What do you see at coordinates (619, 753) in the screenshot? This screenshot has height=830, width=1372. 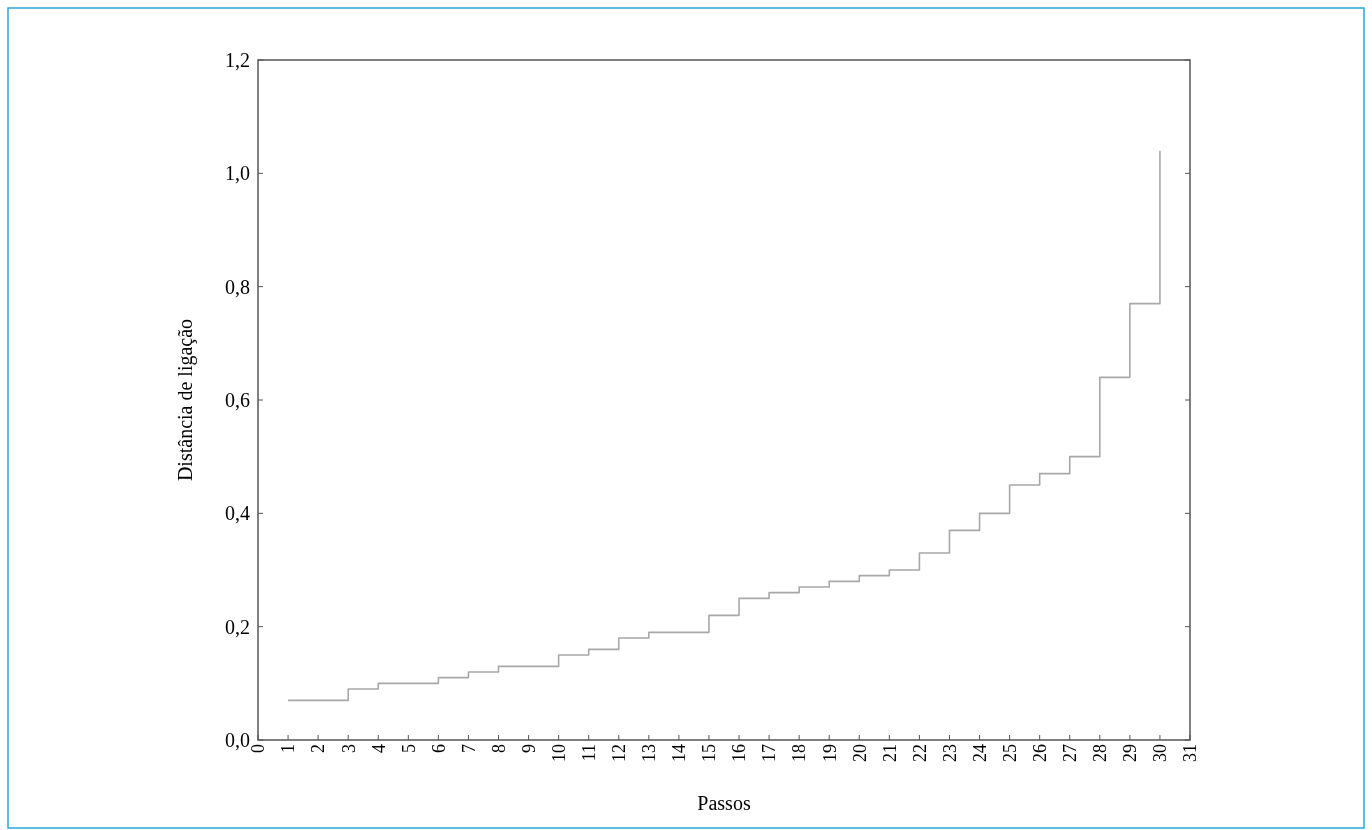 I see `x-tick-label: 12` at bounding box center [619, 753].